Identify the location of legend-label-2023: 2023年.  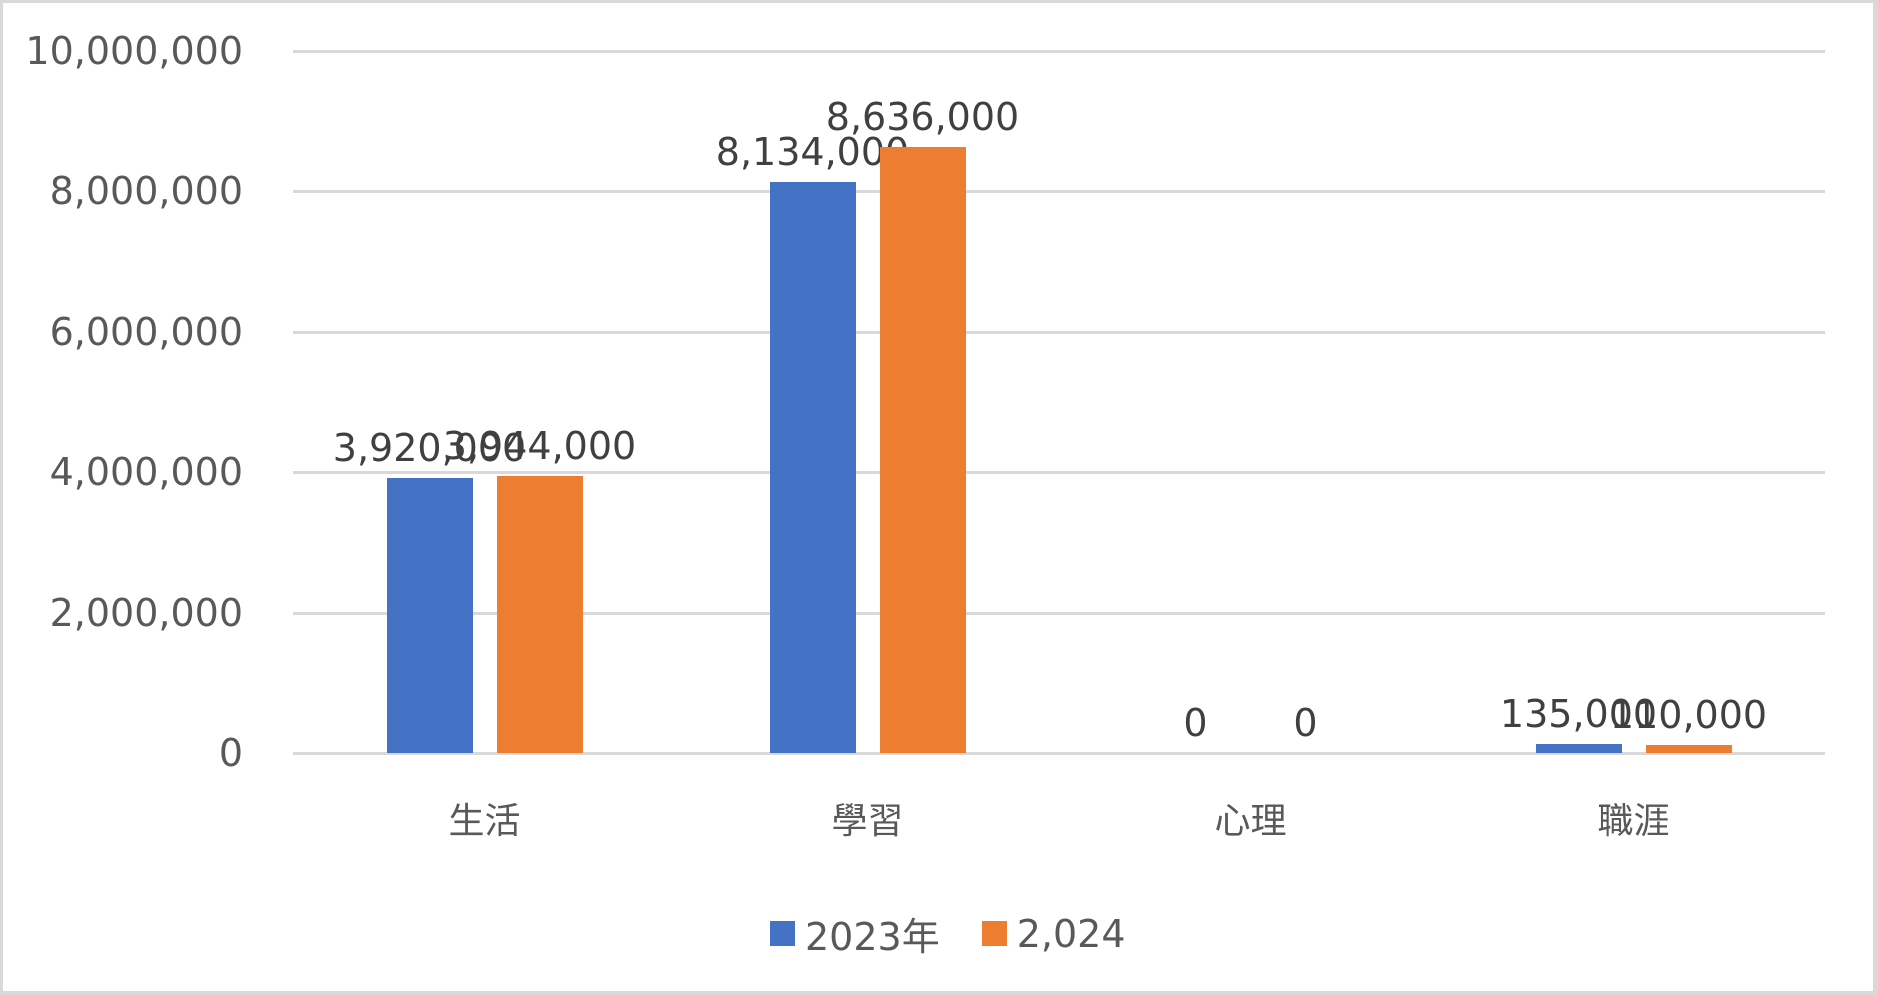
(872, 937).